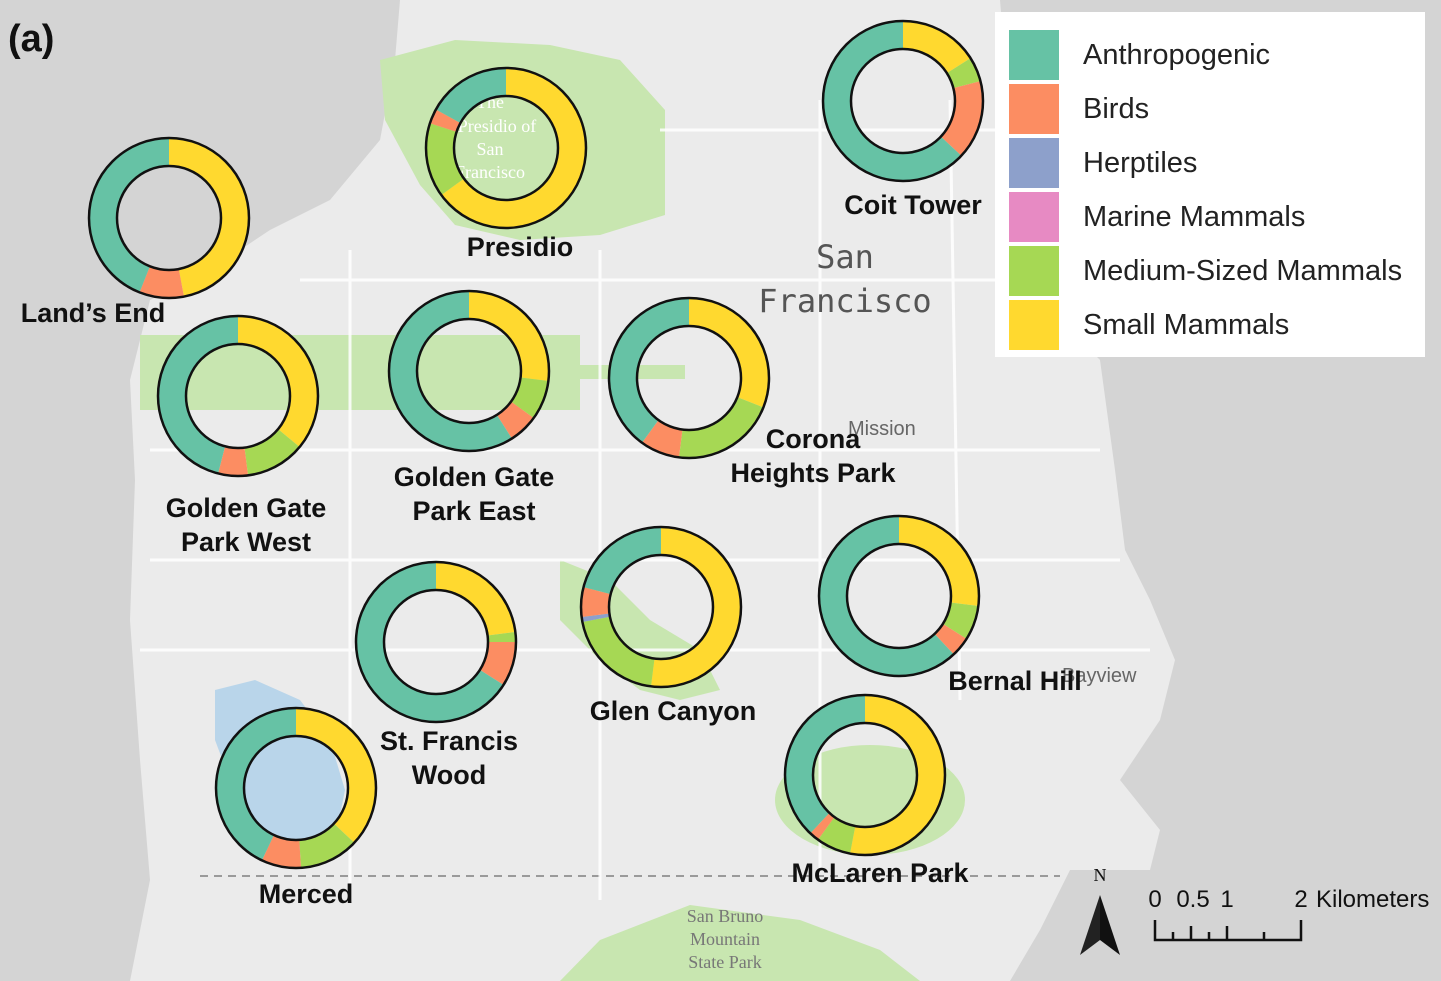  What do you see at coordinates (501, 636) in the screenshot?
I see `donut-slice-st-francis-wood-medium-sized-mammals` at bounding box center [501, 636].